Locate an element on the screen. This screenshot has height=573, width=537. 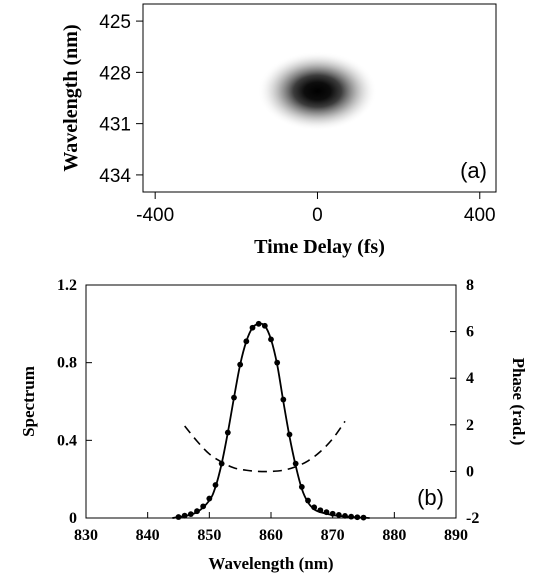
spectrum-points is located at coordinates (271, 420).